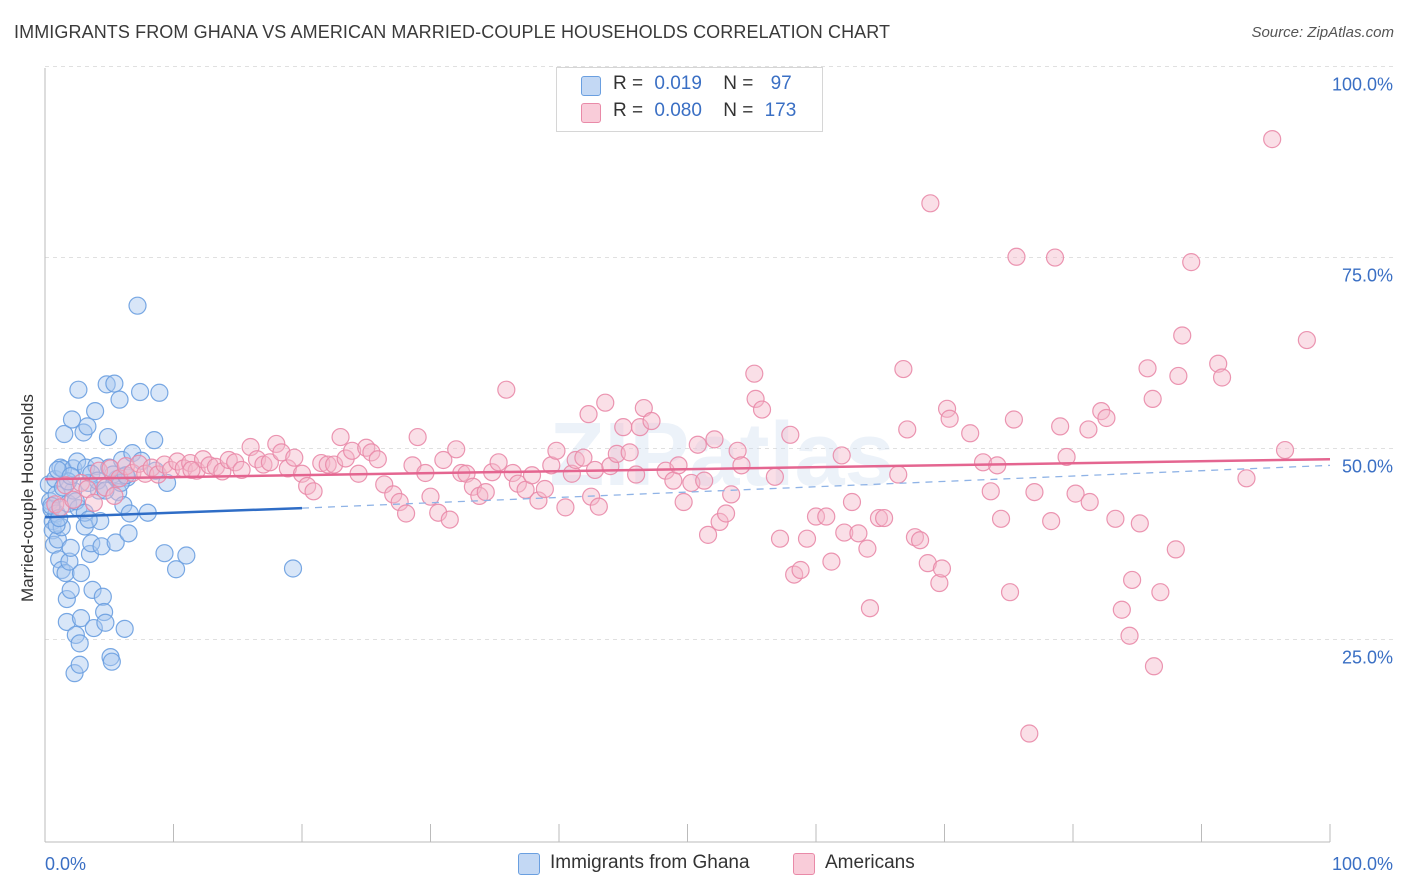 This screenshot has width=1406, height=892. What do you see at coordinates (687, 488) in the screenshot?
I see `trend-lines` at bounding box center [687, 488].